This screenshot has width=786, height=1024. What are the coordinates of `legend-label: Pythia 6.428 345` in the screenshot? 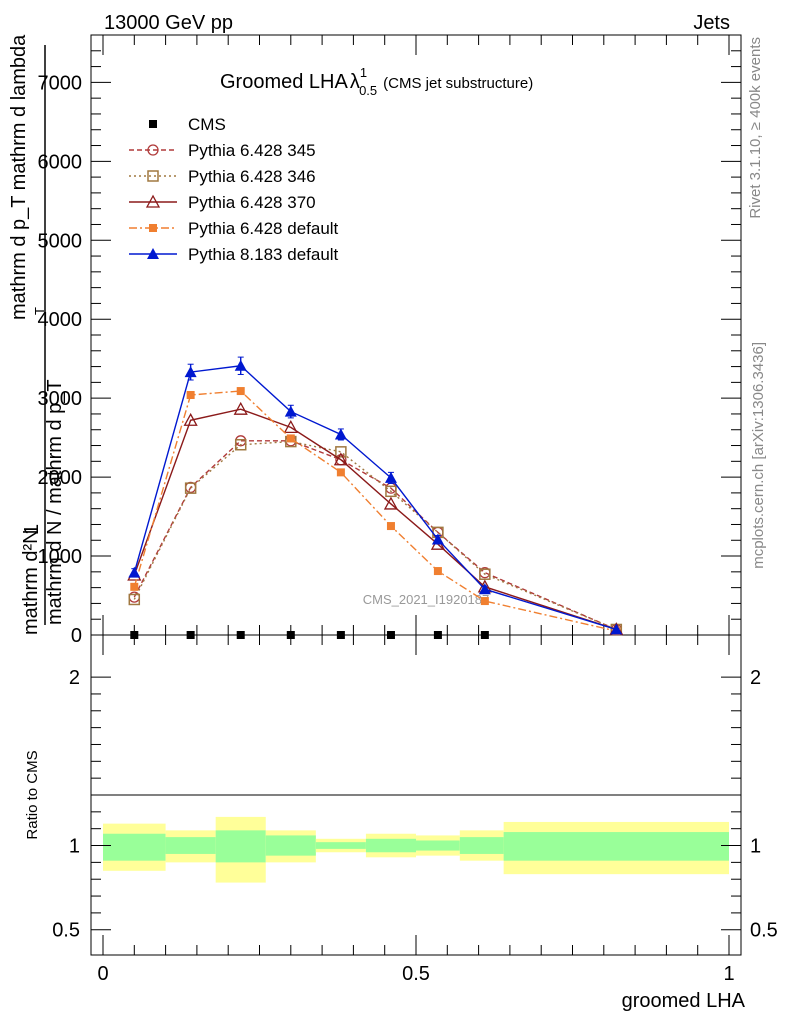 It's located at (252, 150).